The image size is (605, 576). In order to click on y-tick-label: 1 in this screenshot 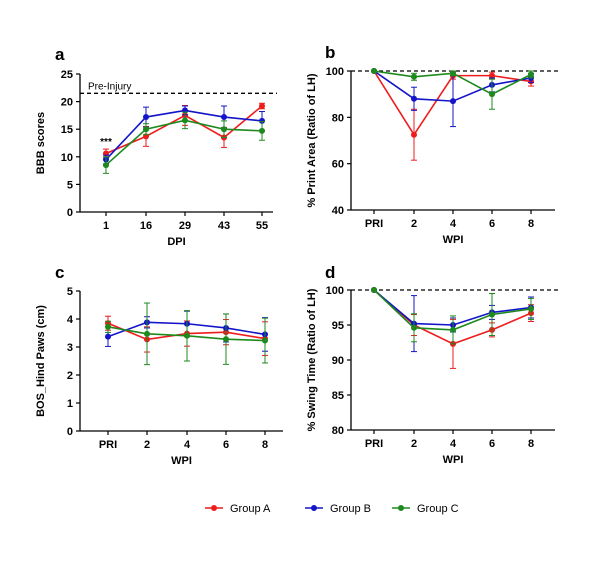, I will do `click(70, 404)`.